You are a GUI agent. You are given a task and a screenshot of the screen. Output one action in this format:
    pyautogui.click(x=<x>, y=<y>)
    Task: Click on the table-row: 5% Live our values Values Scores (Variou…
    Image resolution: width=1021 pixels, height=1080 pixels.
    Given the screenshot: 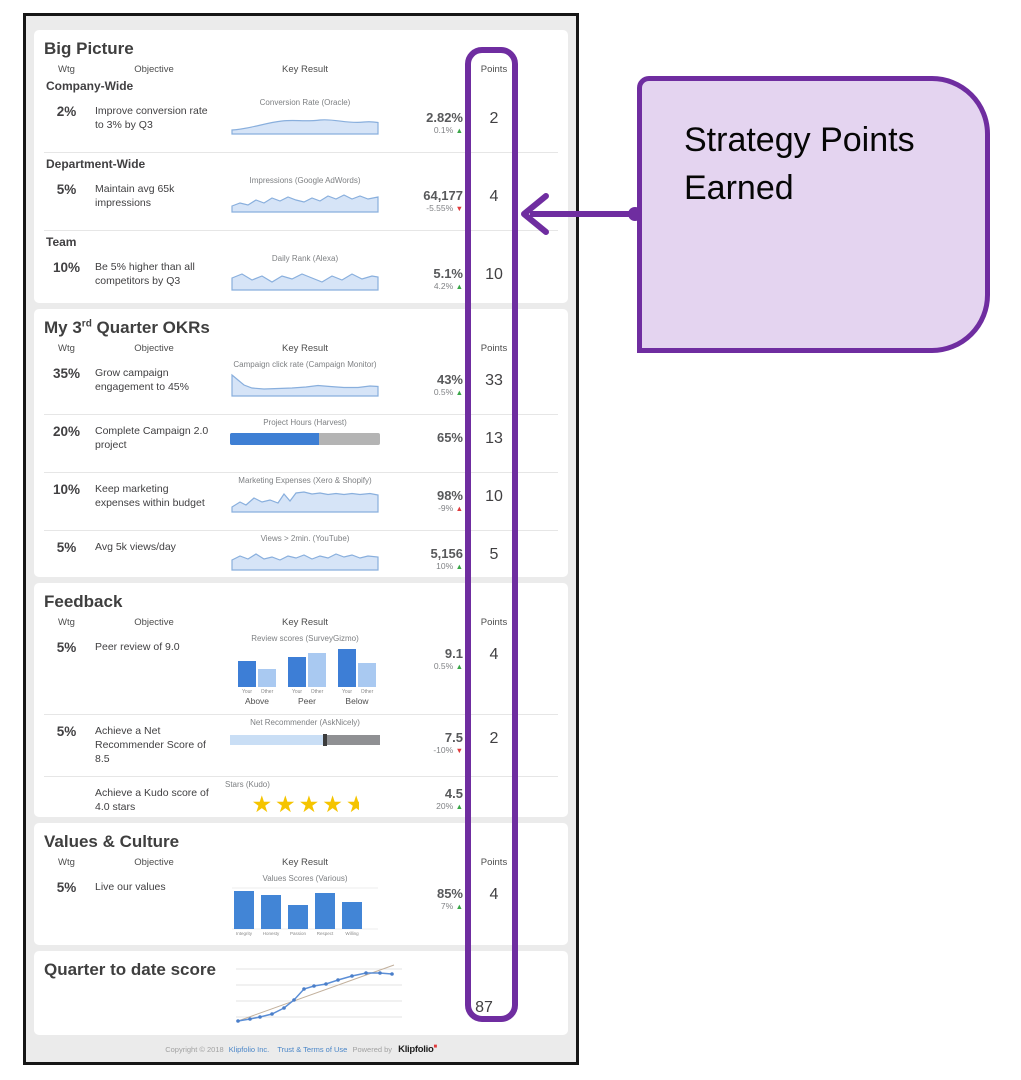 What is the action you would take?
    pyautogui.click(x=301, y=907)
    